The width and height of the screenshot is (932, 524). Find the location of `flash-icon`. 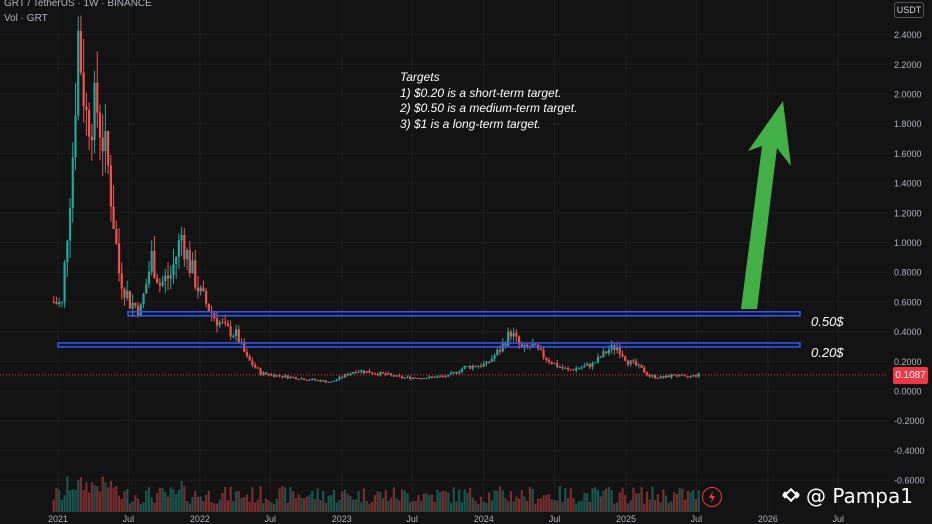

flash-icon is located at coordinates (712, 497).